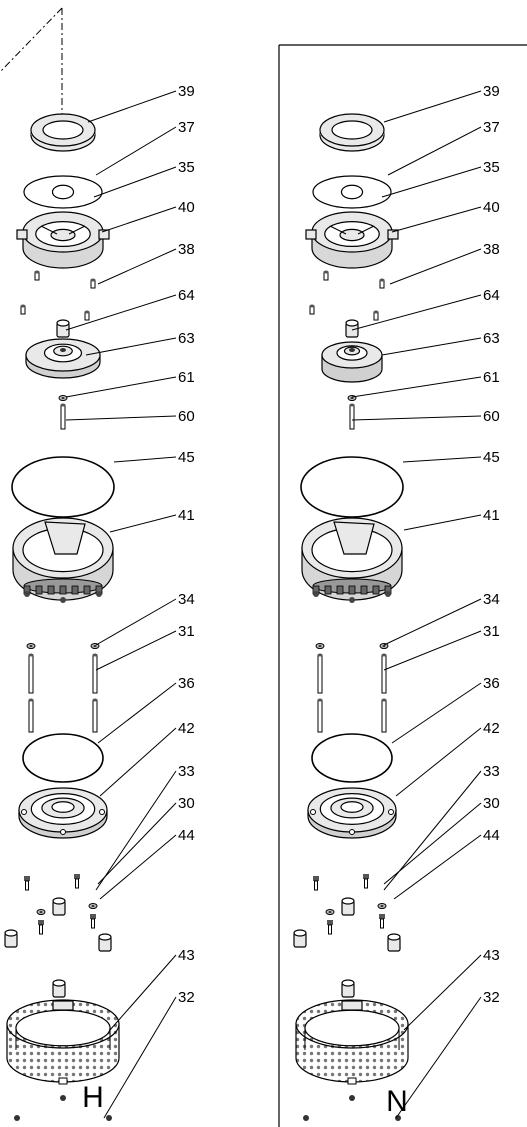  I want to click on callout-number-h: 42, so click(186, 728).